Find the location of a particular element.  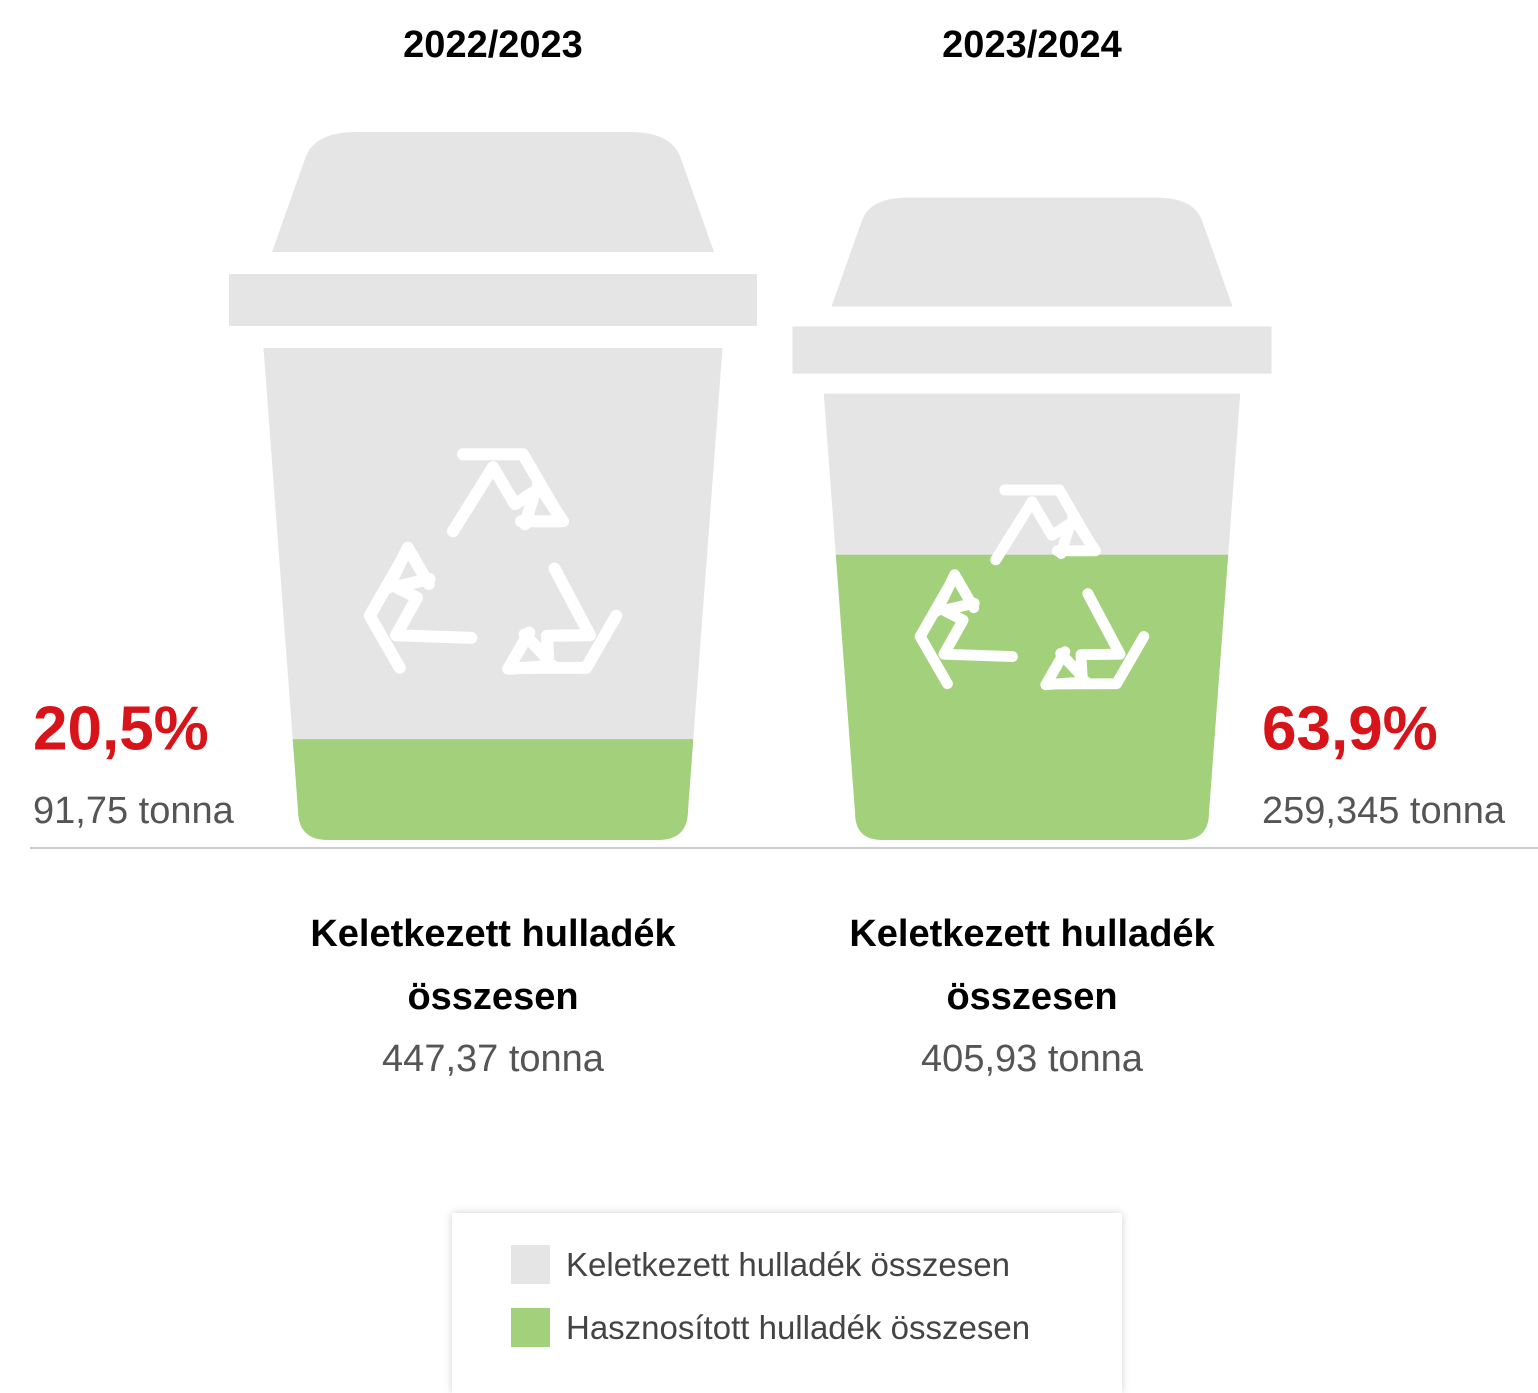

bin-total is located at coordinates (493, 594).